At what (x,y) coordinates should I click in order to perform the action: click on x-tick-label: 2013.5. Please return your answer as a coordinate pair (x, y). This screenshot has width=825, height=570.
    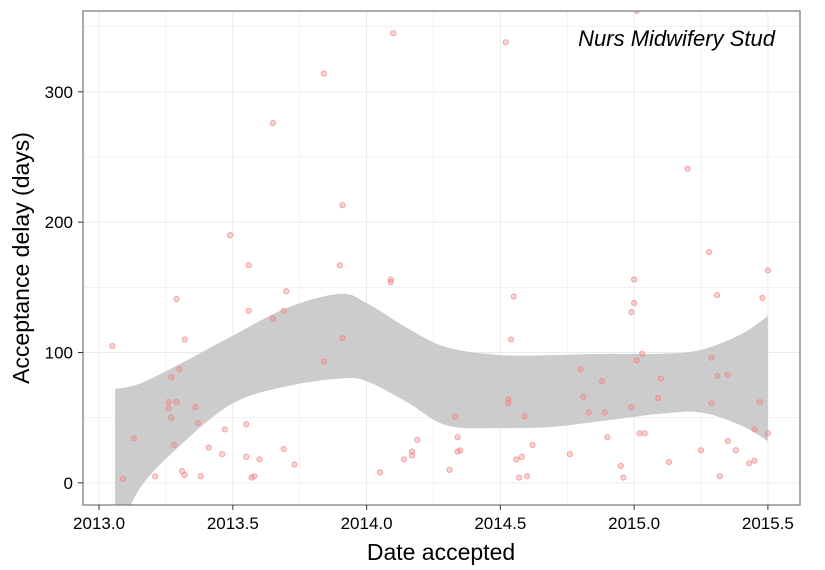
    Looking at the image, I should click on (233, 523).